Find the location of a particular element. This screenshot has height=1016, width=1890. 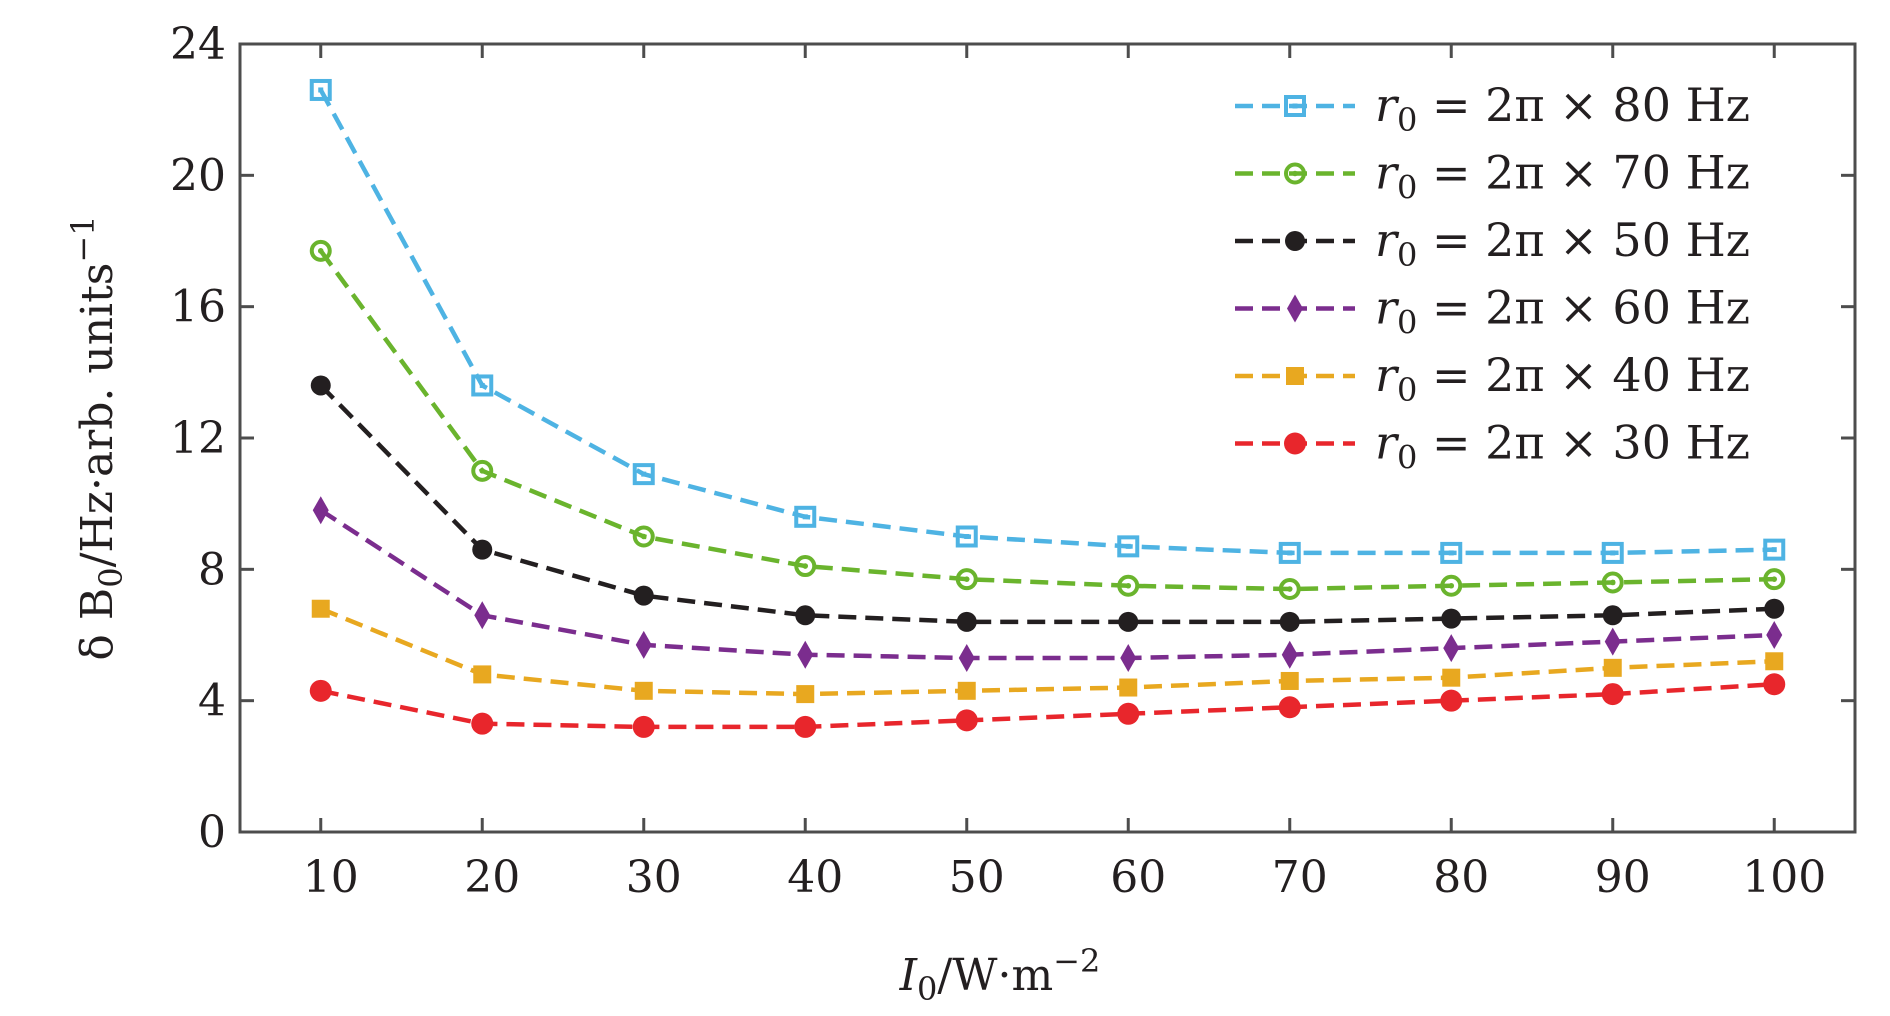

legend-item: r0 = 2π × 60 Hz is located at coordinates (1492, 311).